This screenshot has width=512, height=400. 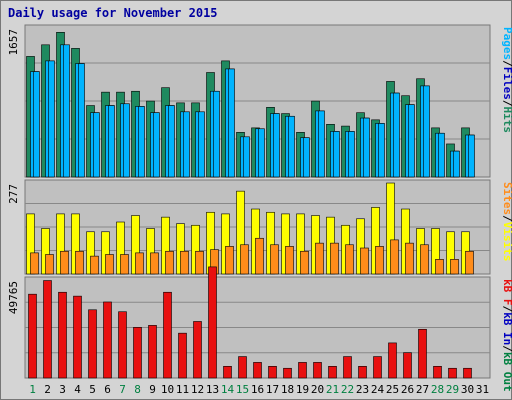 I want to click on day-label-8: 8, so click(x=137, y=389).